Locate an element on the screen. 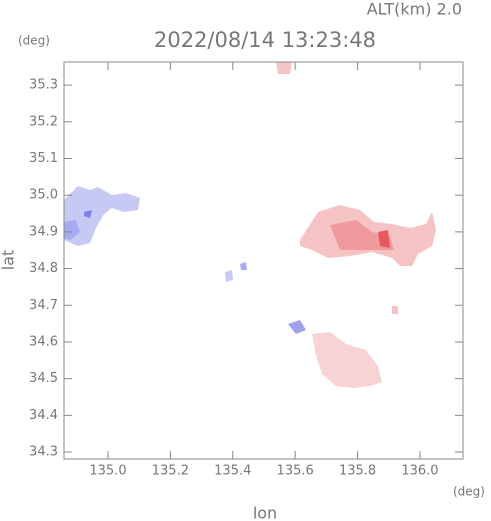  x-tick-label: 135.6 is located at coordinates (295, 471).